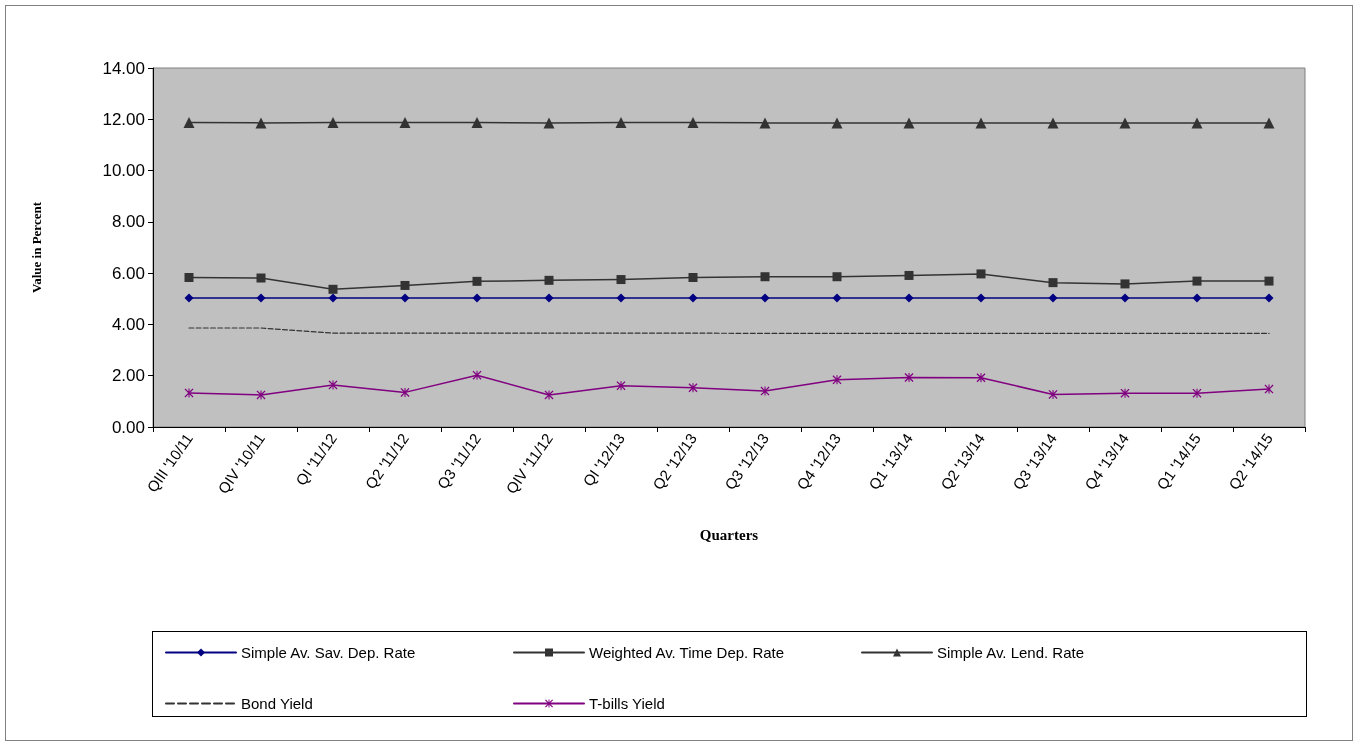  Describe the element at coordinates (1011, 652) in the screenshot. I see `legend-label: Simple Av. Lend. Rate` at that location.